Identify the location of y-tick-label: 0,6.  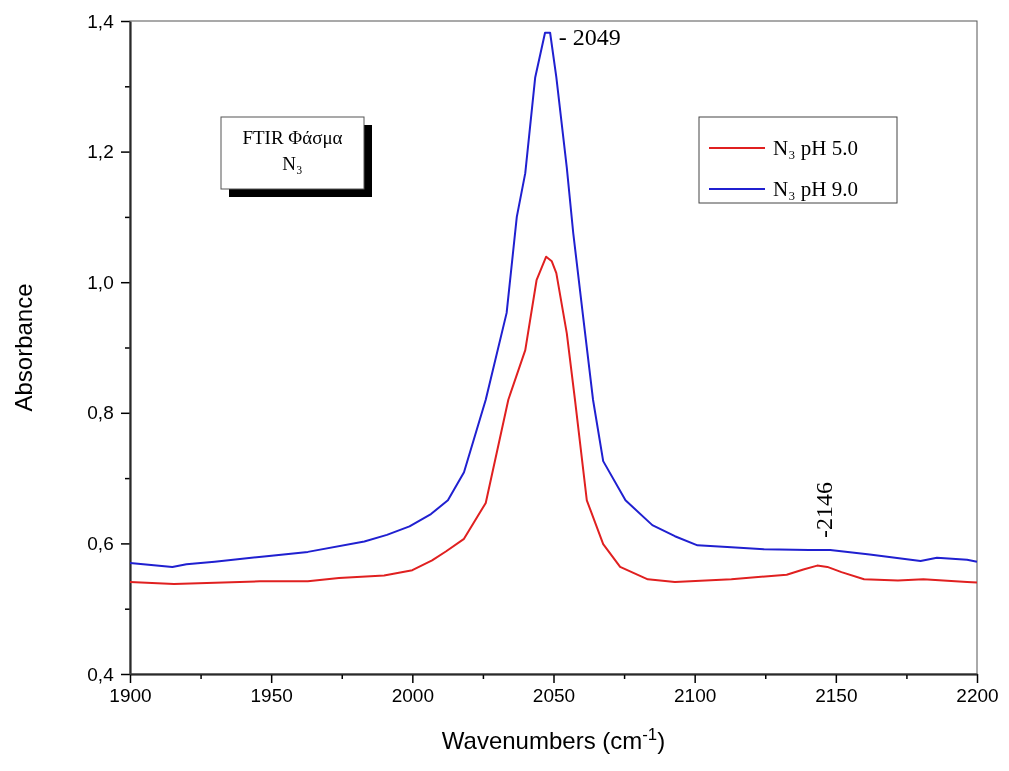
(100, 543).